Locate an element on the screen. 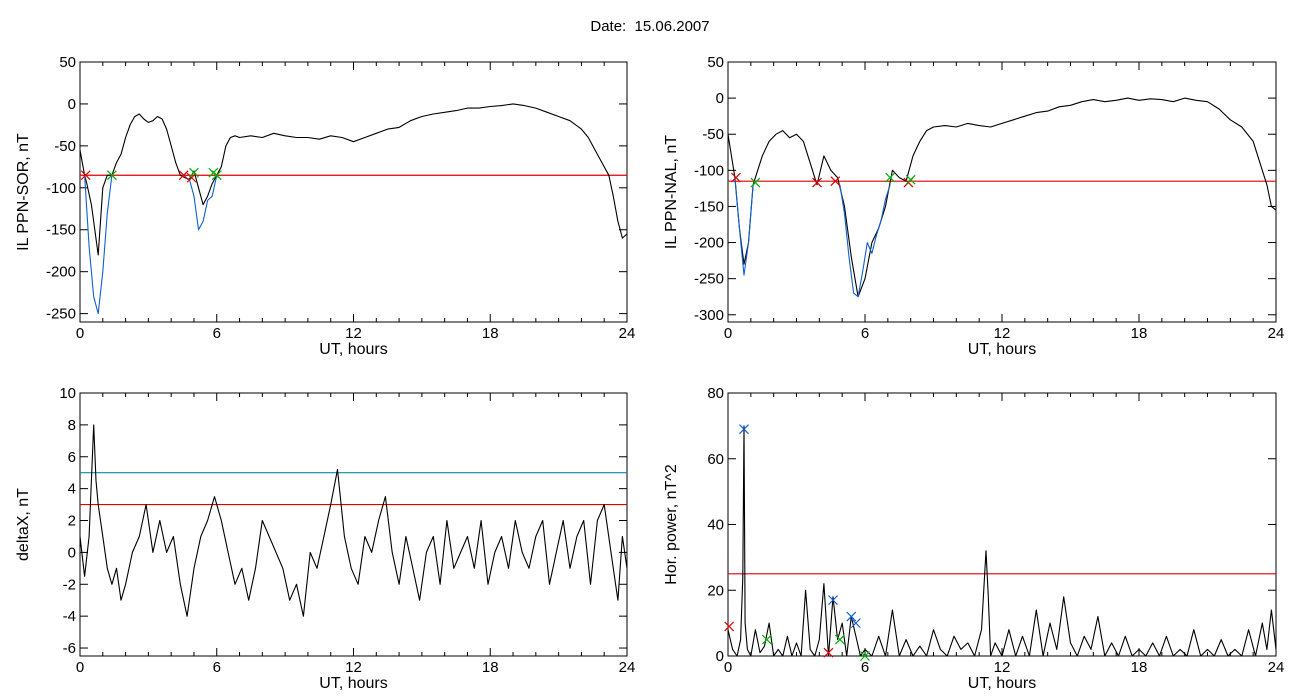  figure-title: Date: 15.06.2007 is located at coordinates (650, 26).